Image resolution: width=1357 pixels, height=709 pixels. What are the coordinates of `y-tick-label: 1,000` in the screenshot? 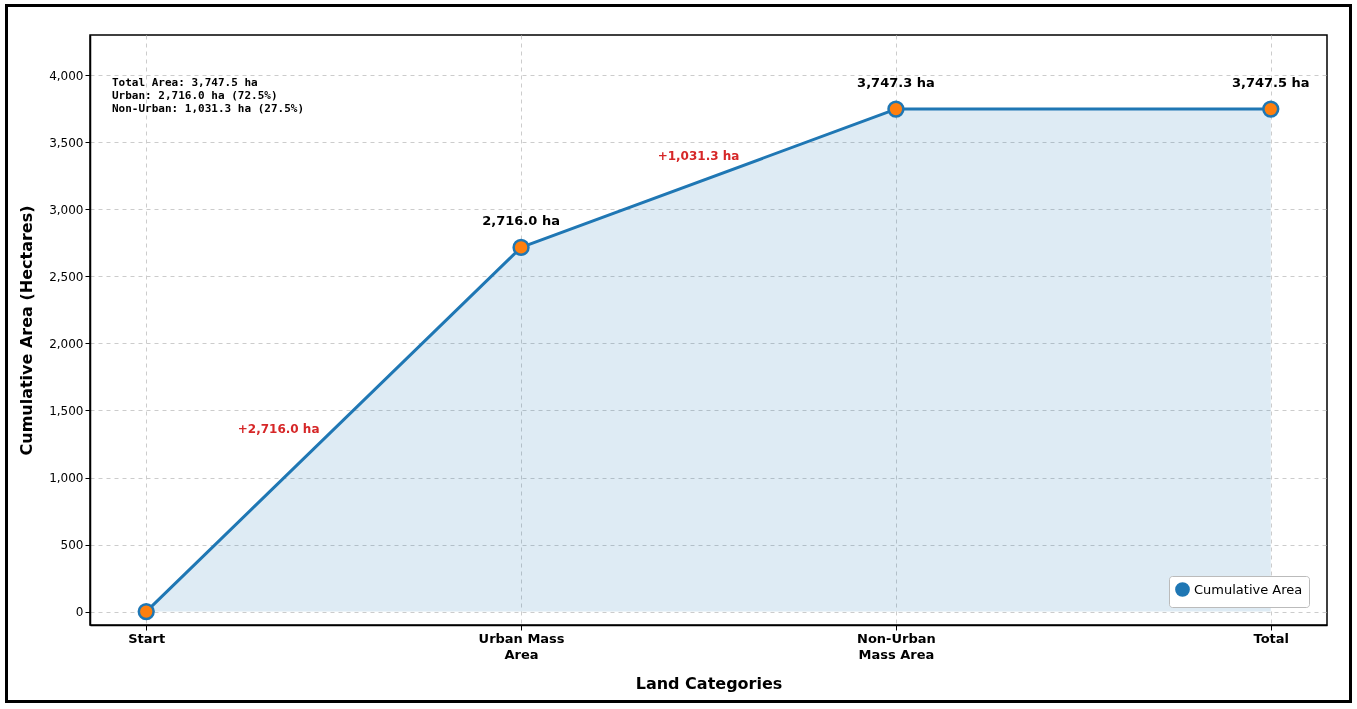 It's located at (66, 478).